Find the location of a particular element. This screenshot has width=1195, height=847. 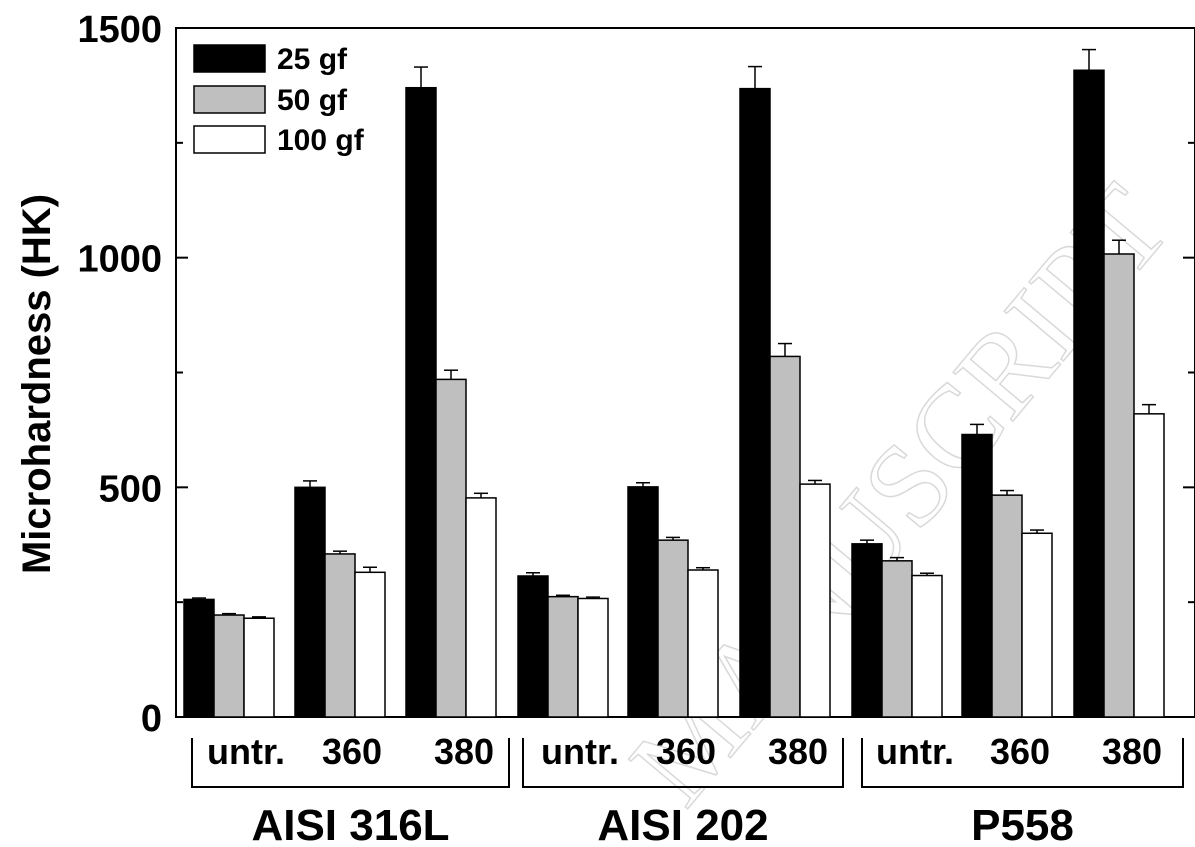

group-label: AISI 316L is located at coordinates (350, 824).